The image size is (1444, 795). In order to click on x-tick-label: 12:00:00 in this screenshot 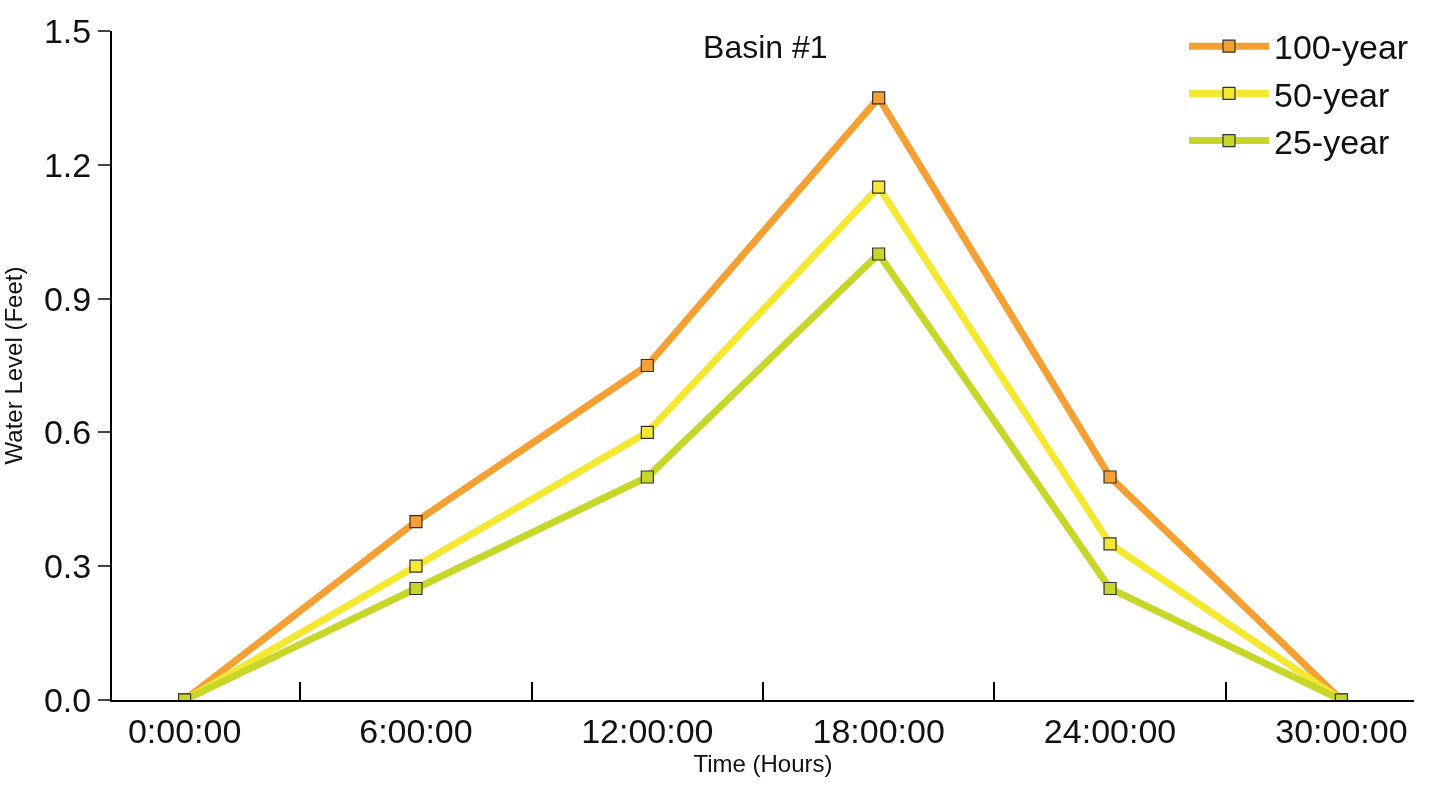, I will do `click(647, 730)`.